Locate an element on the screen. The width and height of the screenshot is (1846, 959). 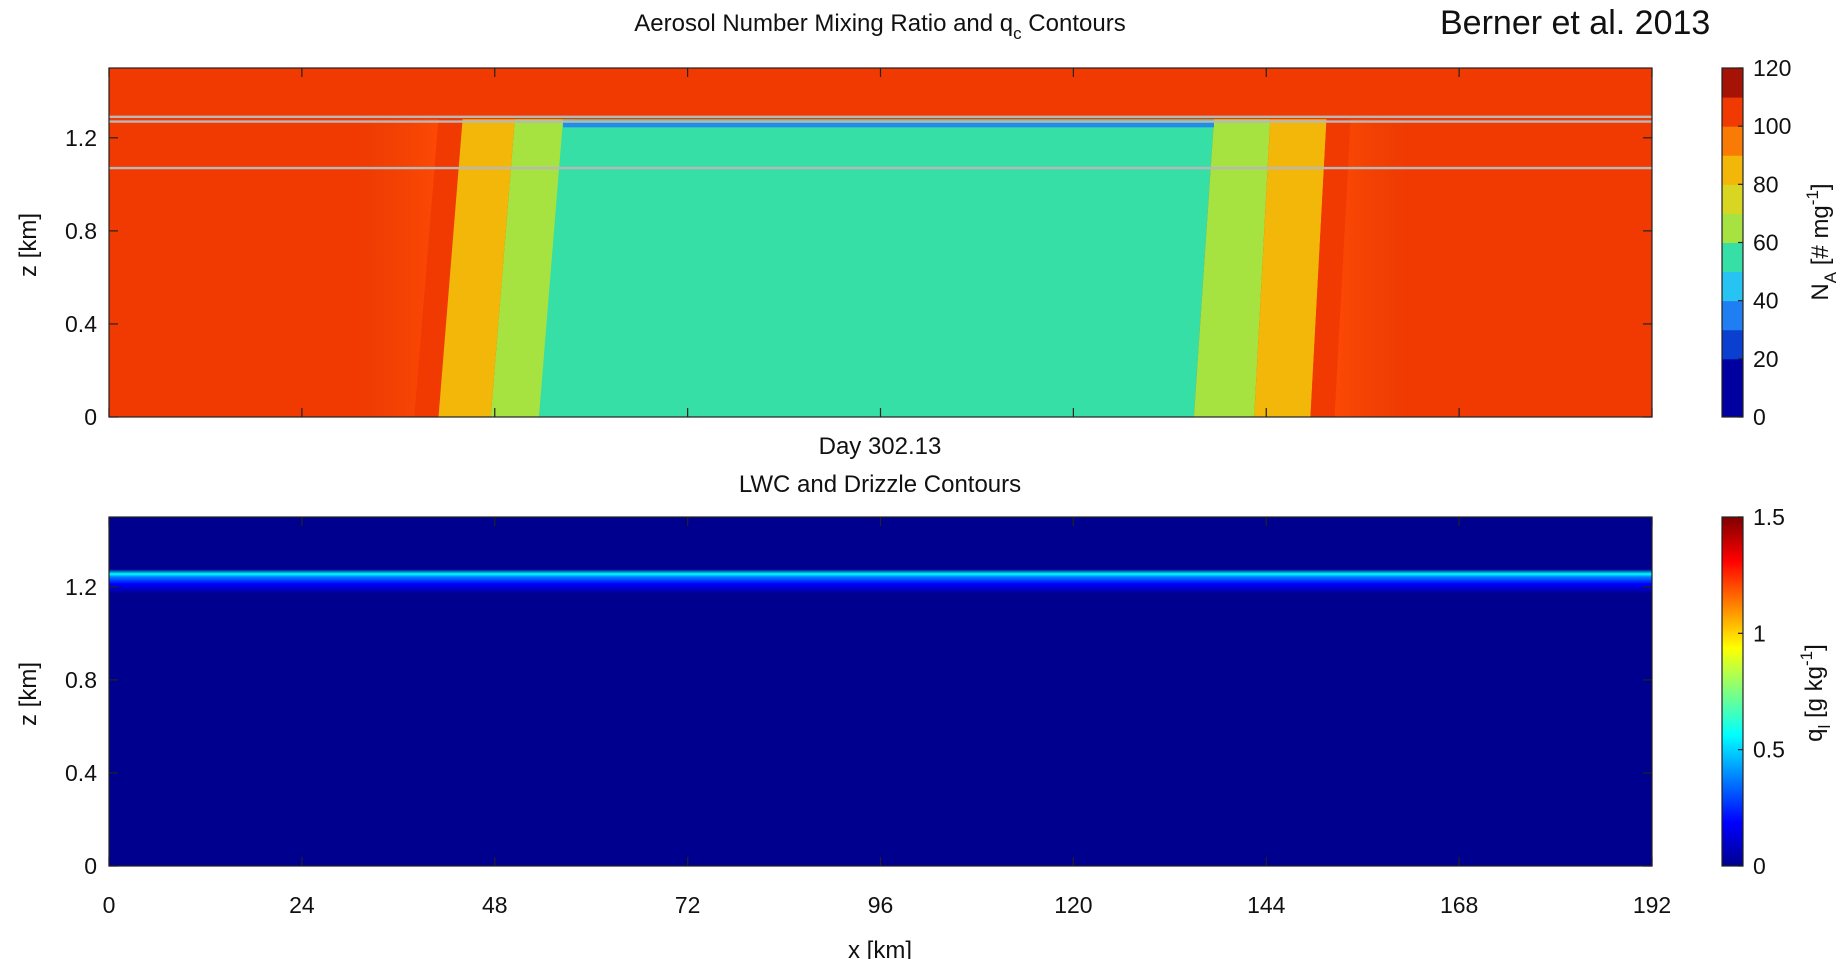
aerosol-inversion-strip is located at coordinates (889, 124).